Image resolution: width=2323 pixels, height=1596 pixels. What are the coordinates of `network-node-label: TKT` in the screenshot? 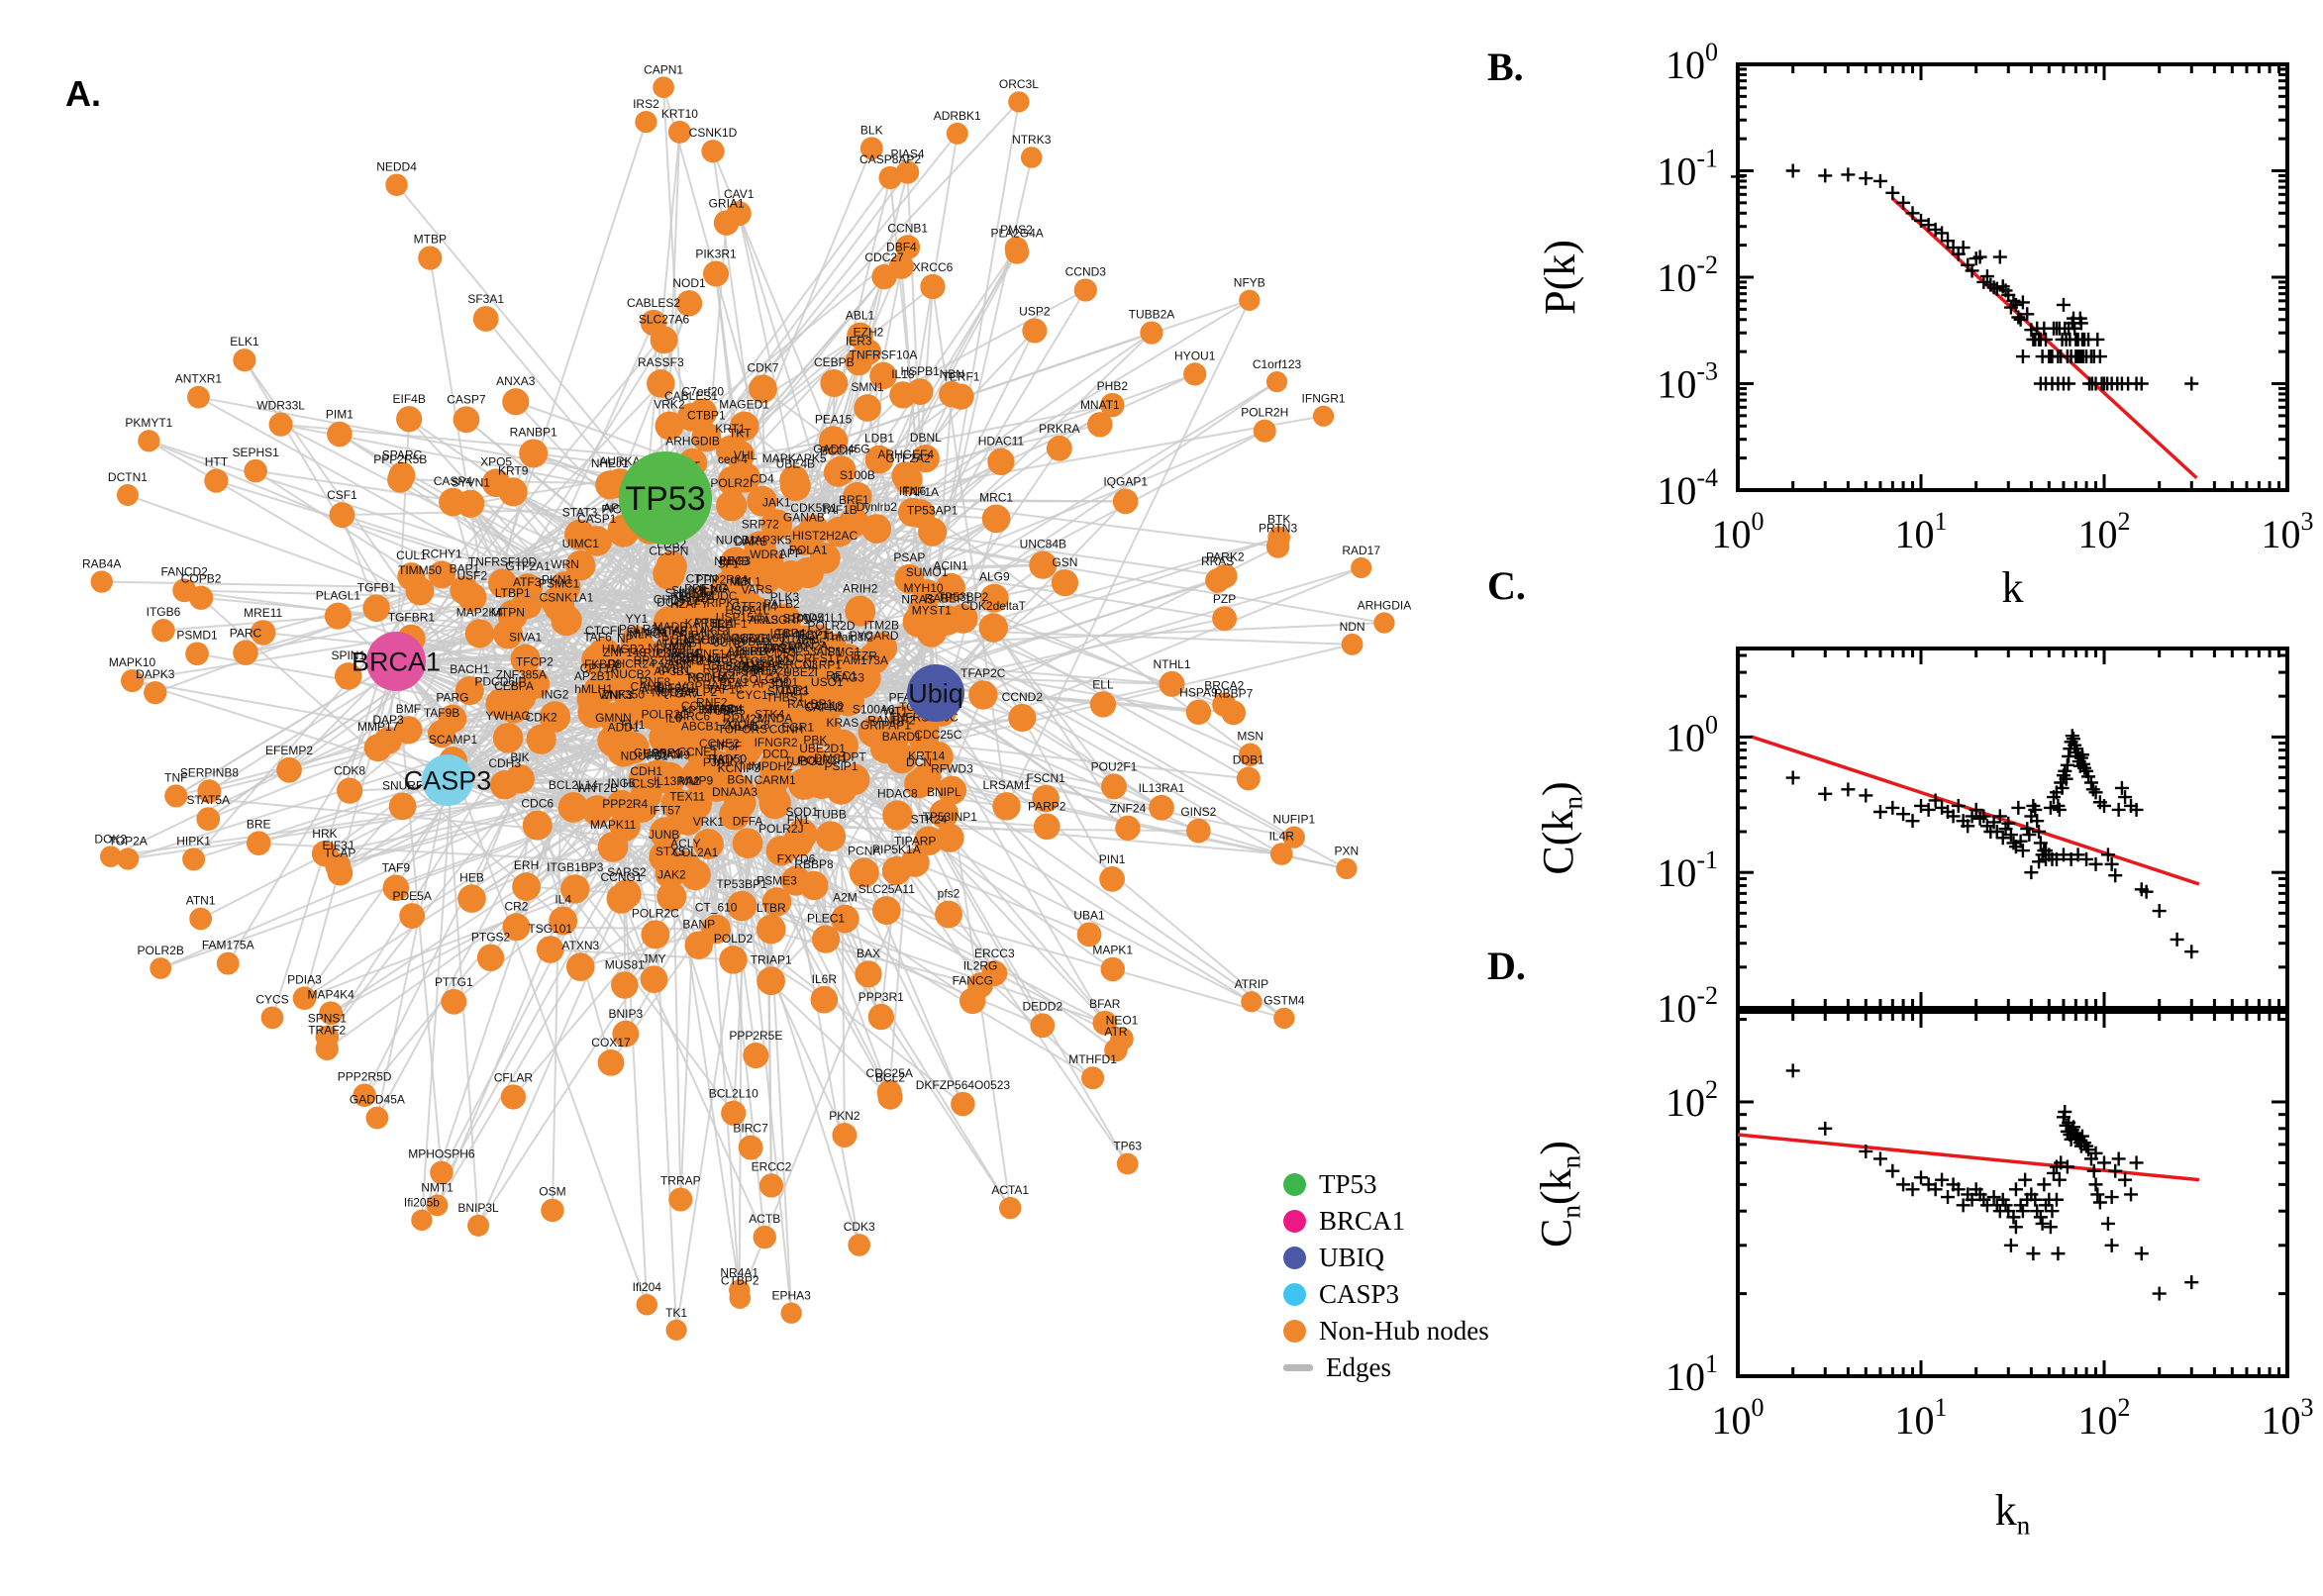 It's located at (741, 434).